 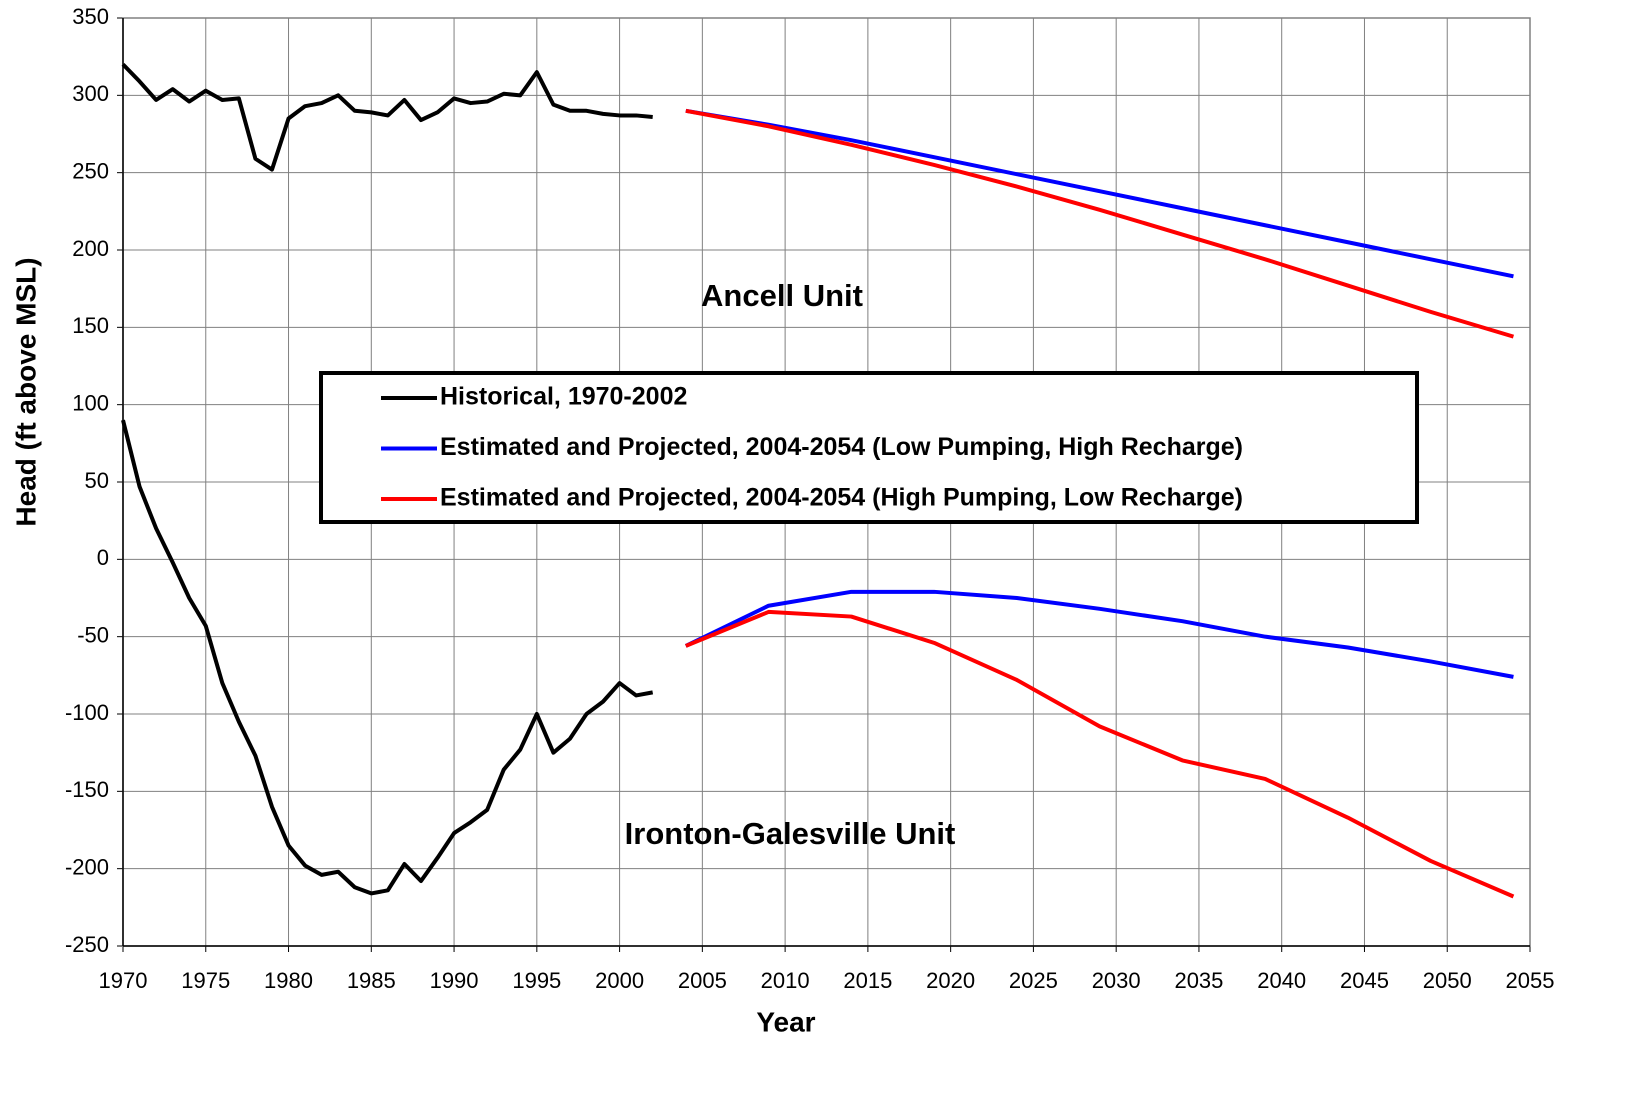 I want to click on y-tick-label: 200, so click(x=90, y=248).